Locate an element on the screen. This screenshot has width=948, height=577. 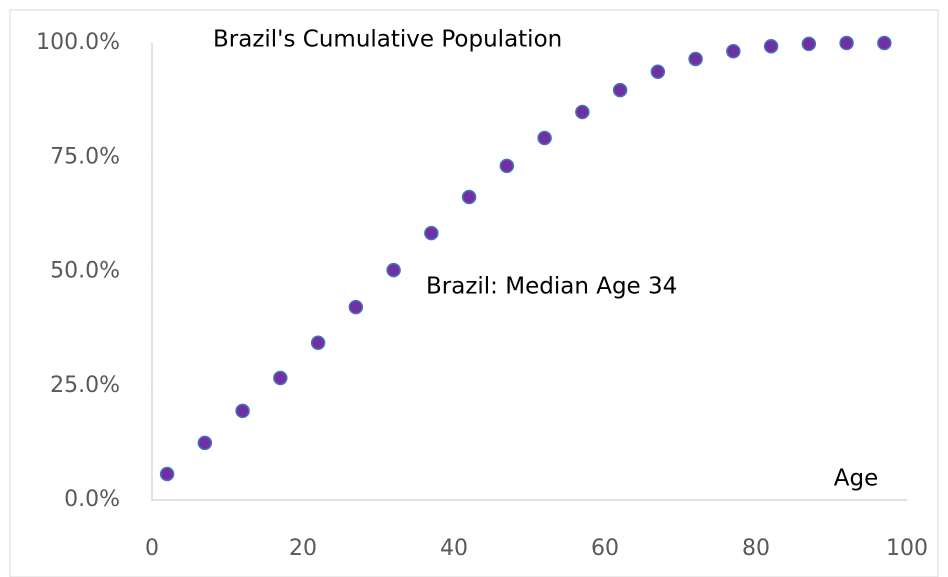
annotation: Brazil: Median Age 34 is located at coordinates (551, 287).